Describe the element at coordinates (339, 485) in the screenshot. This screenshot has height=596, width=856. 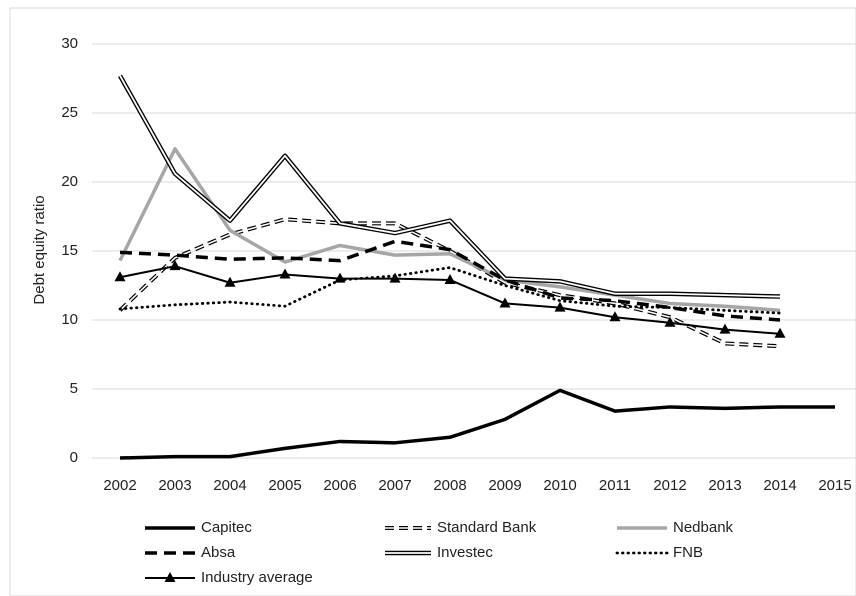
I see `x-tick-label: 2006` at that location.